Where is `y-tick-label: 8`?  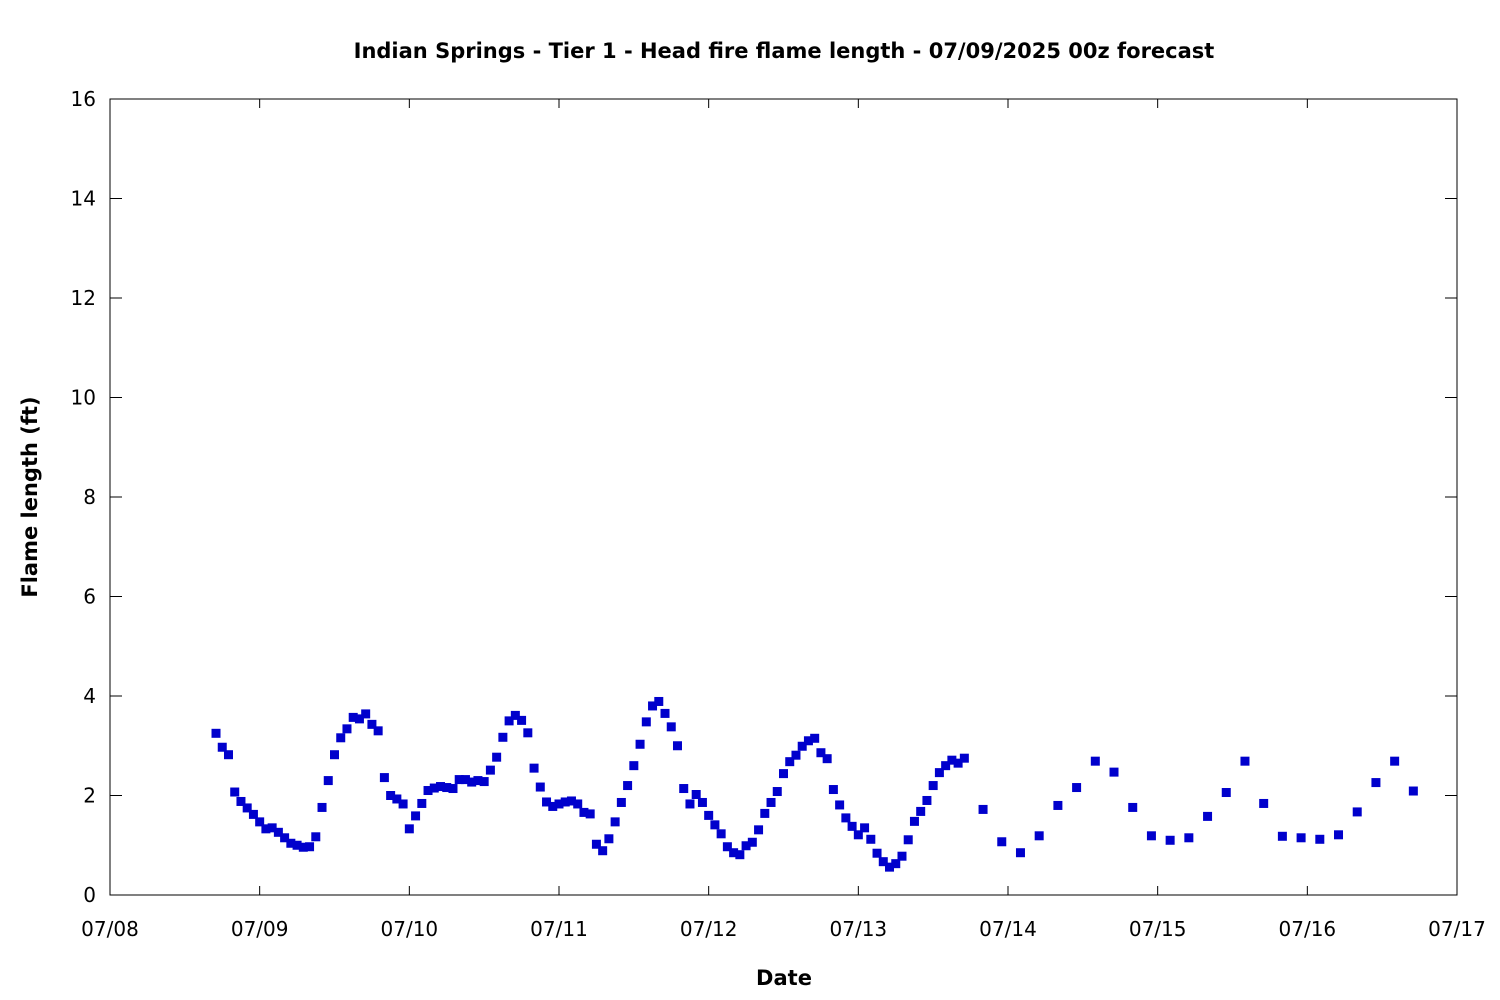 y-tick-label: 8 is located at coordinates (89, 497).